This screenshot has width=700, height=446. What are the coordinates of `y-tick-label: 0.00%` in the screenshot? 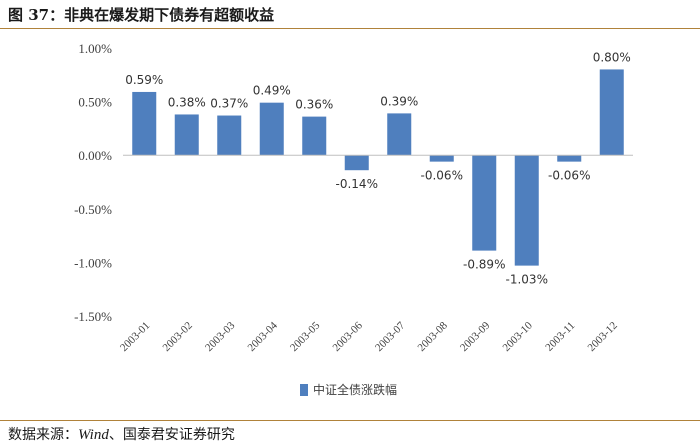 It's located at (95, 155).